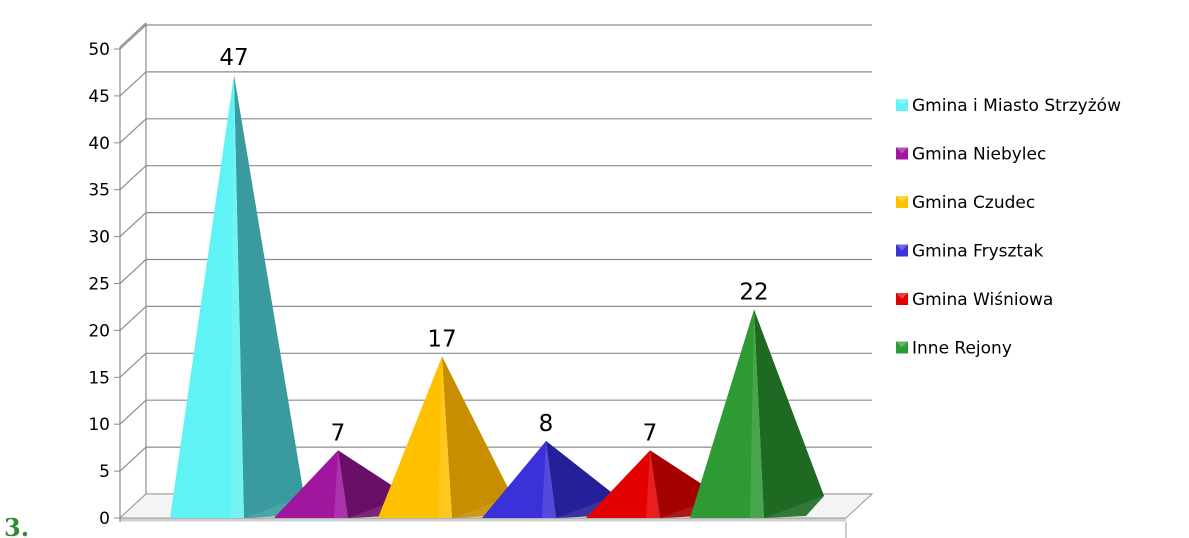  I want to click on y-tick-label: 50, so click(99, 50).